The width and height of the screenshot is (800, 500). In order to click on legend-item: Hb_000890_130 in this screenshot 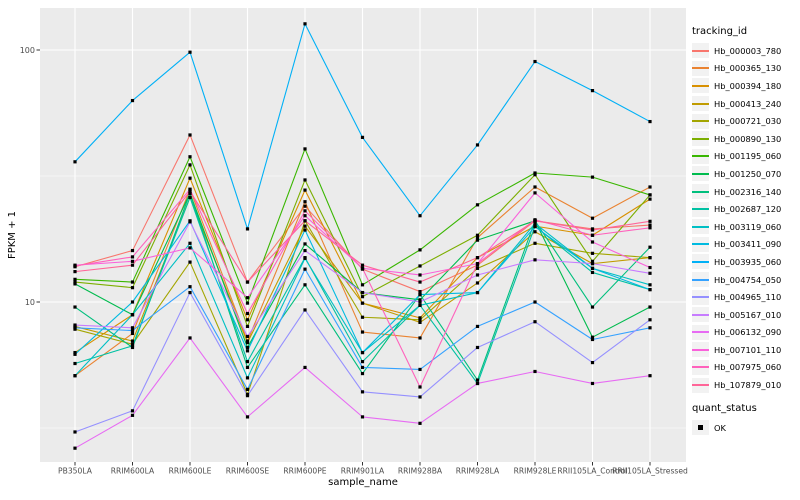, I will do `click(745, 139)`.